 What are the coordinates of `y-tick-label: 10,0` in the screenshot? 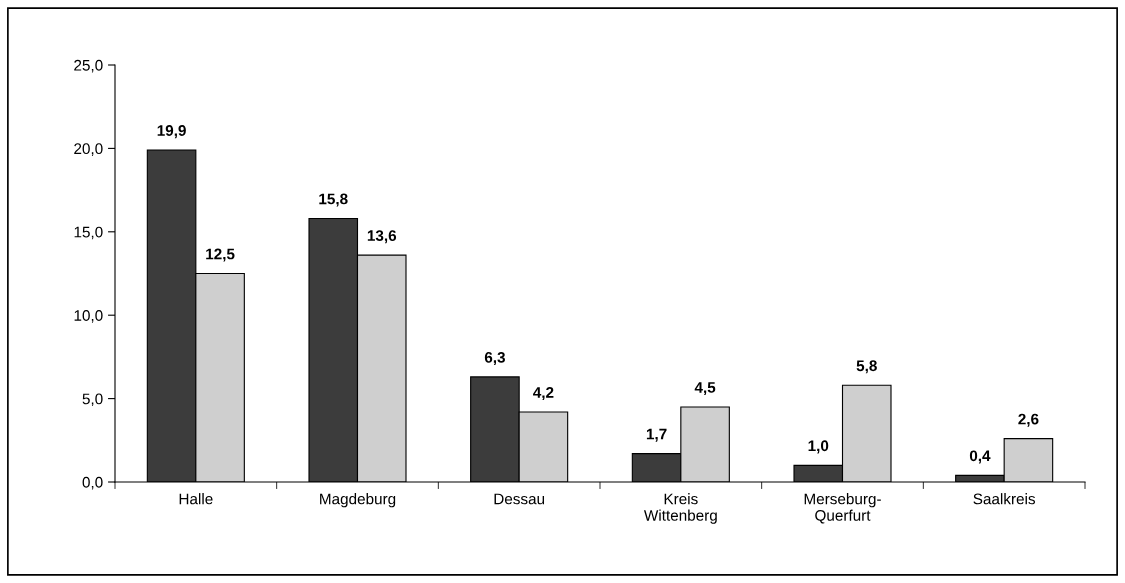 It's located at (88, 316).